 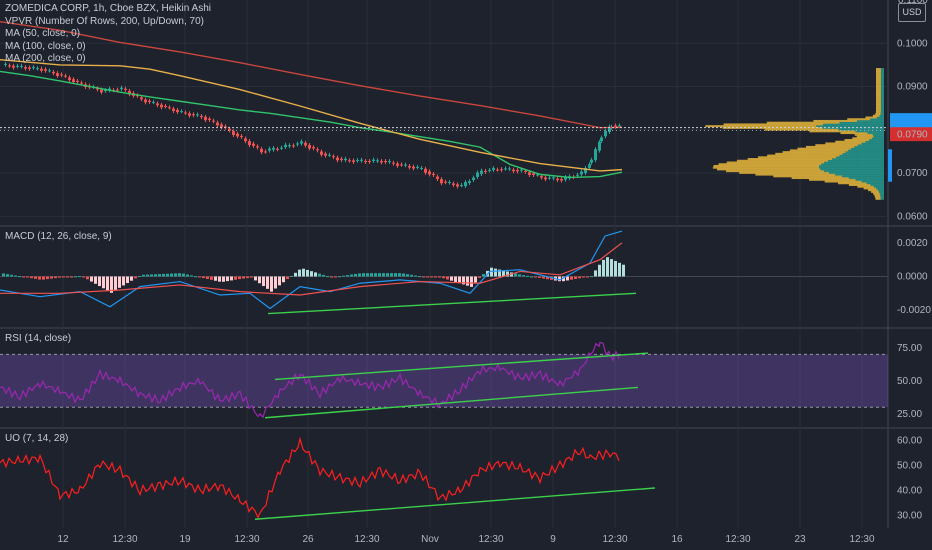 I want to click on time-tick-label: 23, so click(x=800, y=539).